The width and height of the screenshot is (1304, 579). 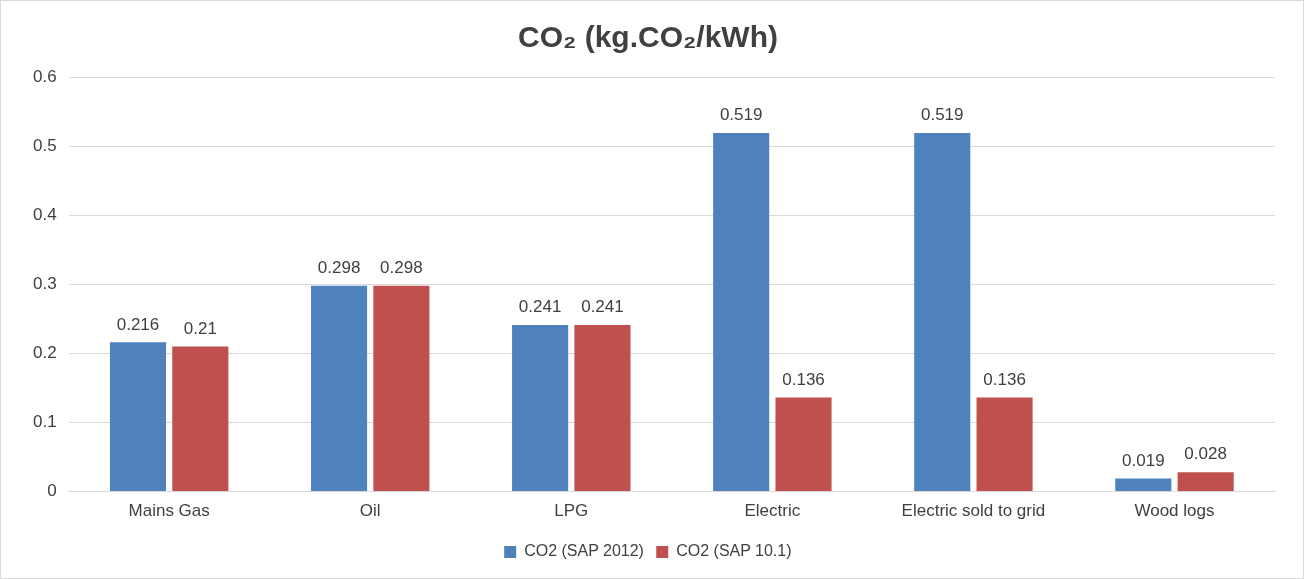 What do you see at coordinates (44, 422) in the screenshot?
I see `y-tick-label: 0.1` at bounding box center [44, 422].